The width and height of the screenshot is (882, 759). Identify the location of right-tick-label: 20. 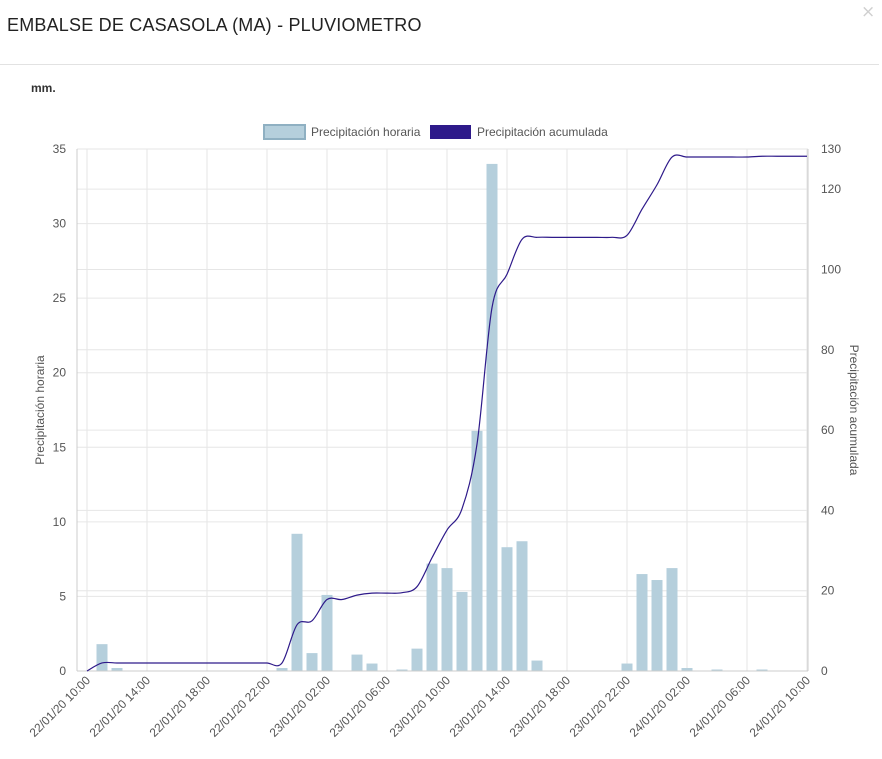
(828, 591).